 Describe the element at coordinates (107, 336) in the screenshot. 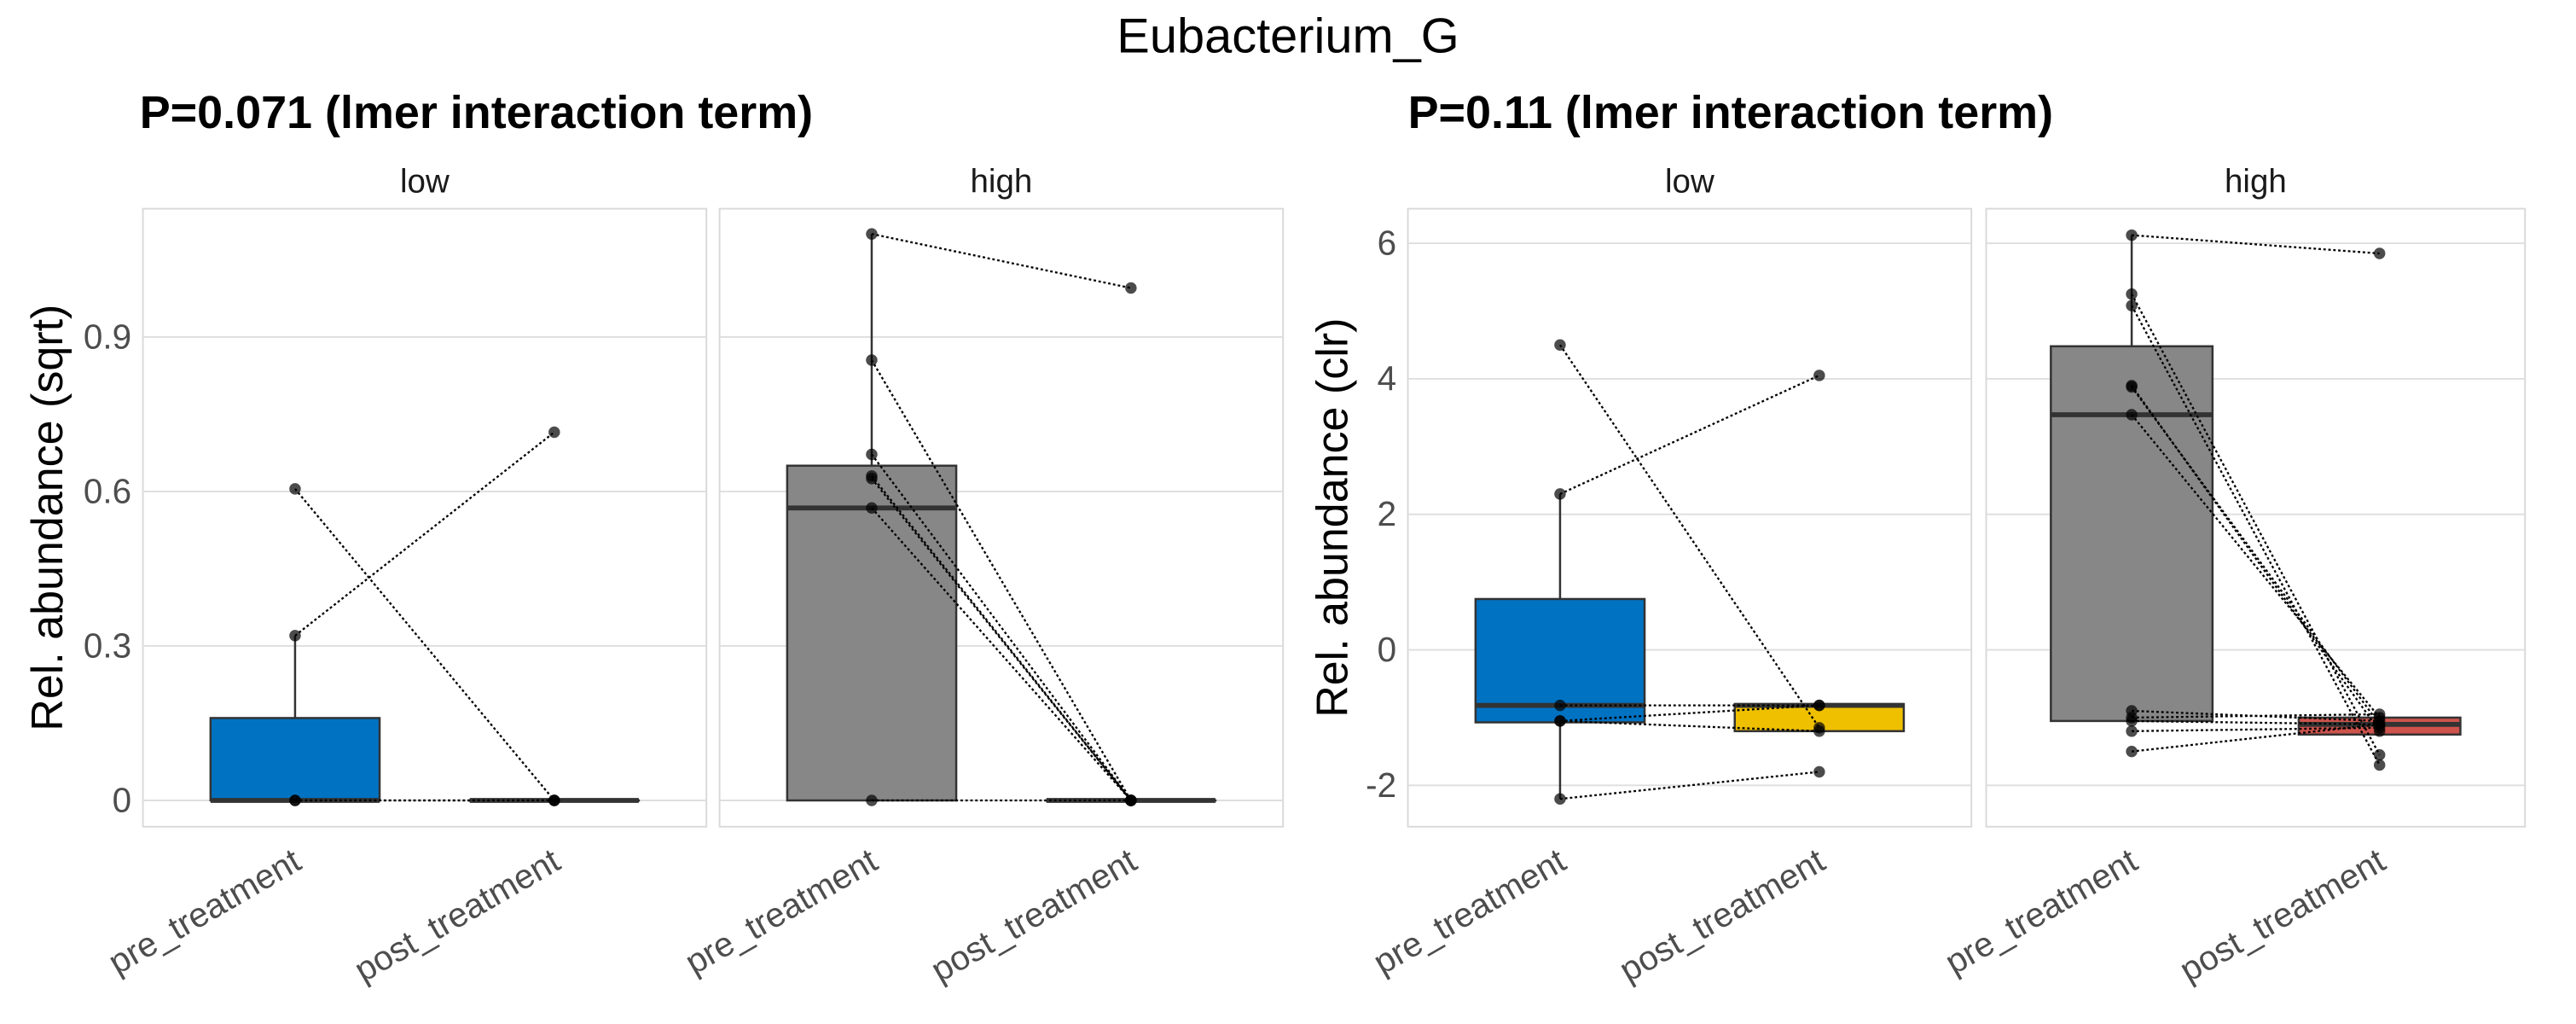

I see `y-tick-label: 0.9` at that location.